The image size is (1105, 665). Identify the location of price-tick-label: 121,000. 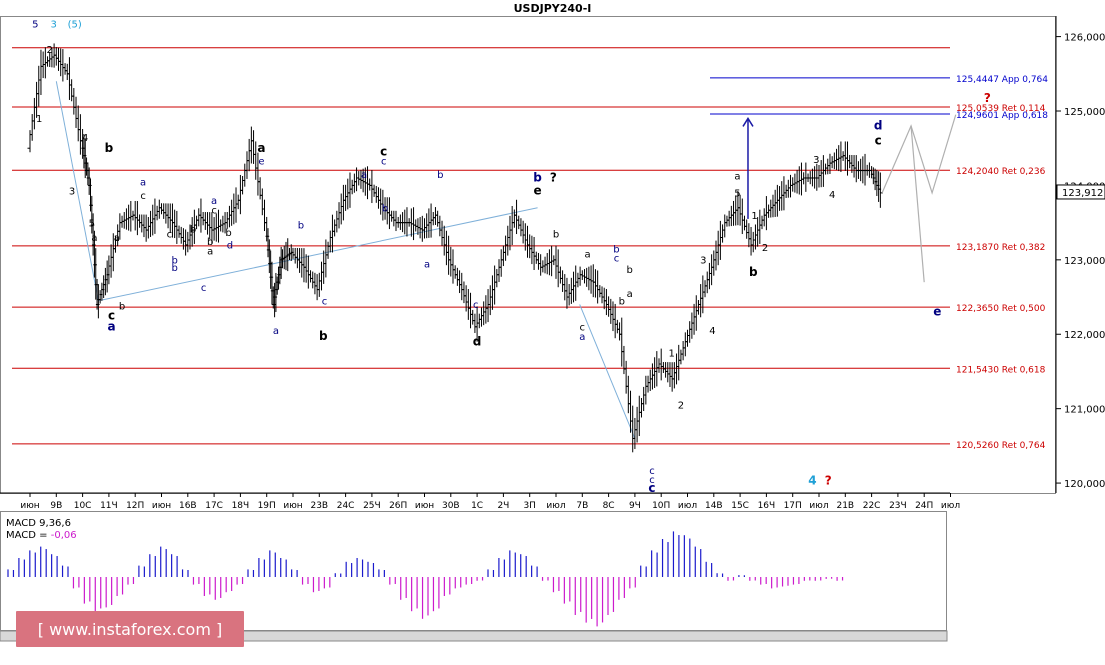
(1084, 410).